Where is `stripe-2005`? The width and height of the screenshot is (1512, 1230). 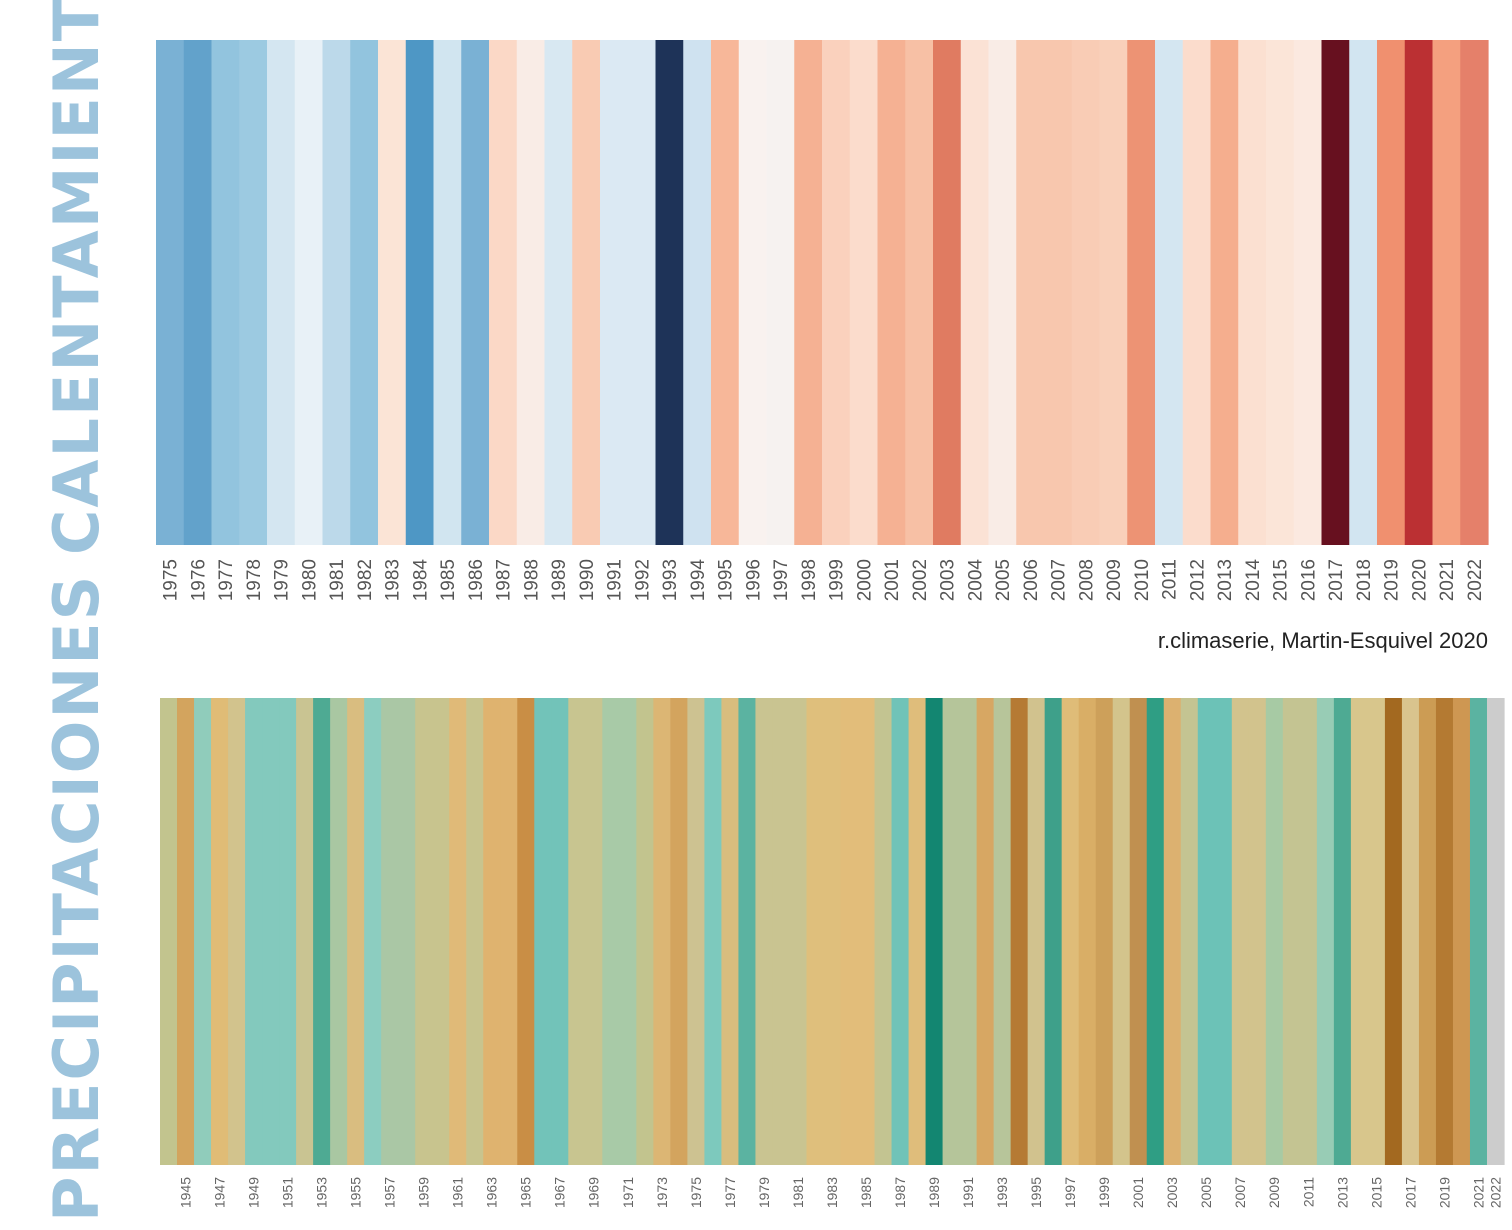 stripe-2005 is located at coordinates (1206, 931).